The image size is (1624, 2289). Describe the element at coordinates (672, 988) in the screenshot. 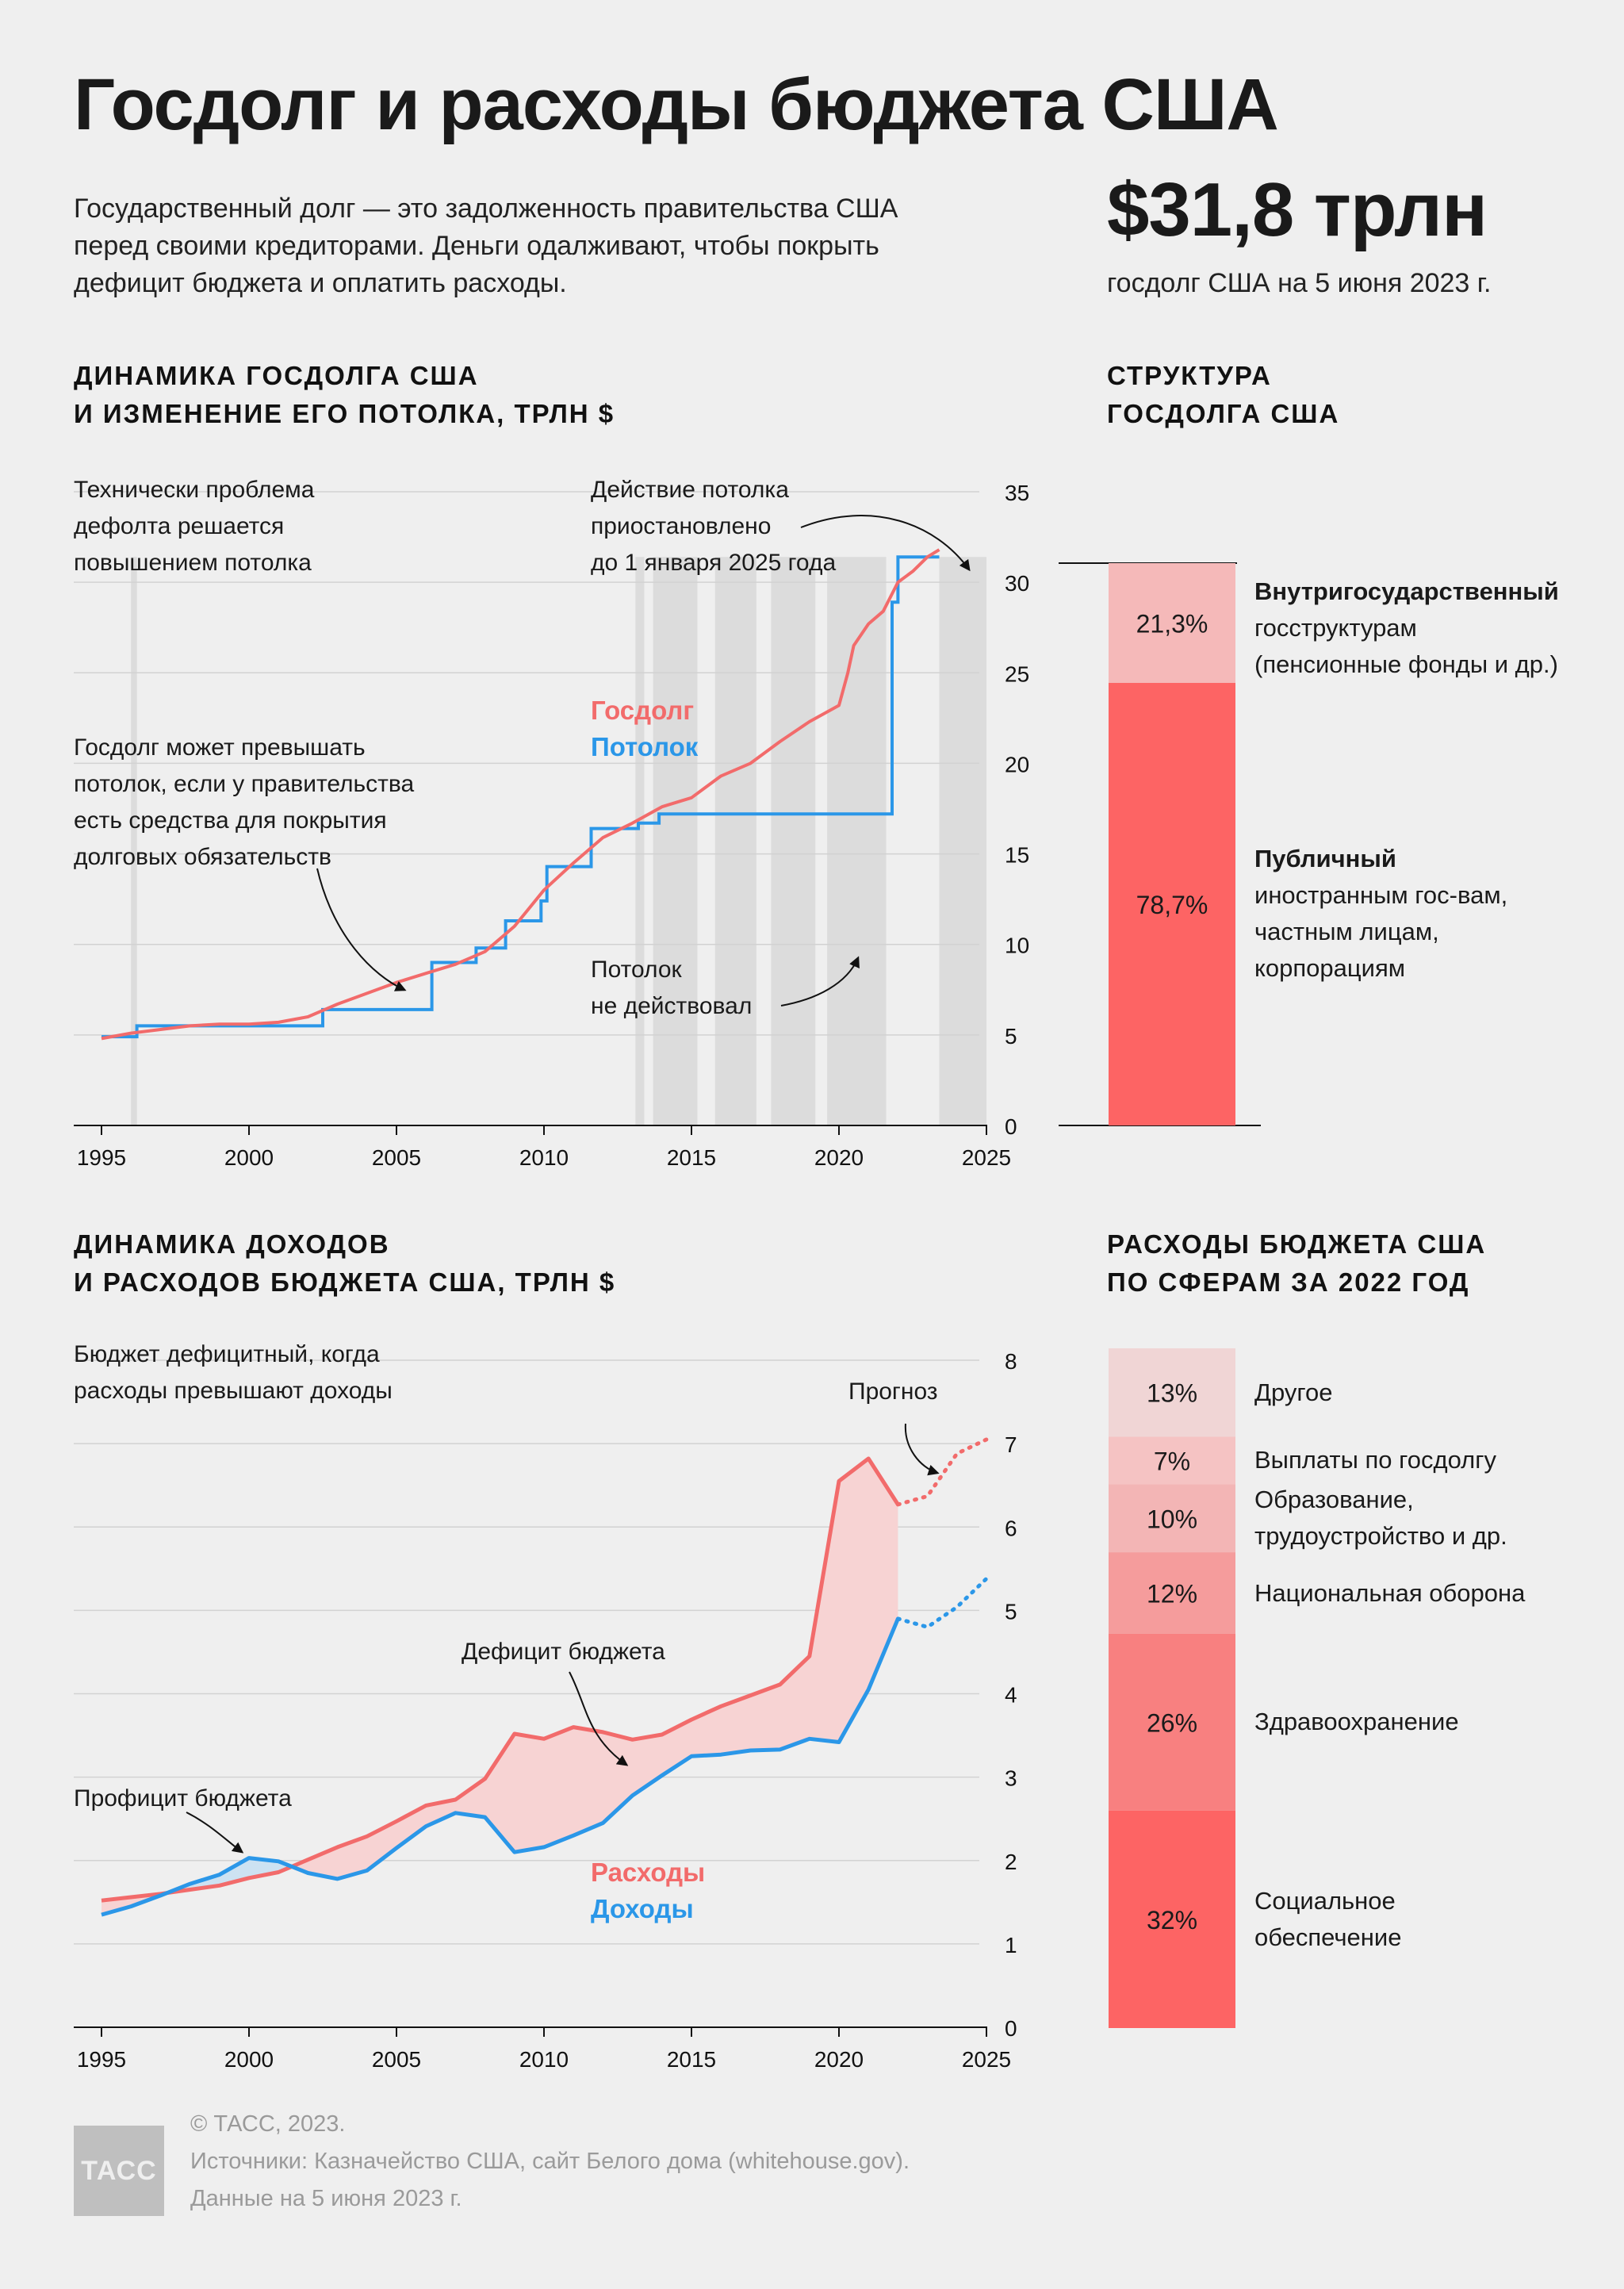

I see `note-inactive: Потолок не действовал` at that location.